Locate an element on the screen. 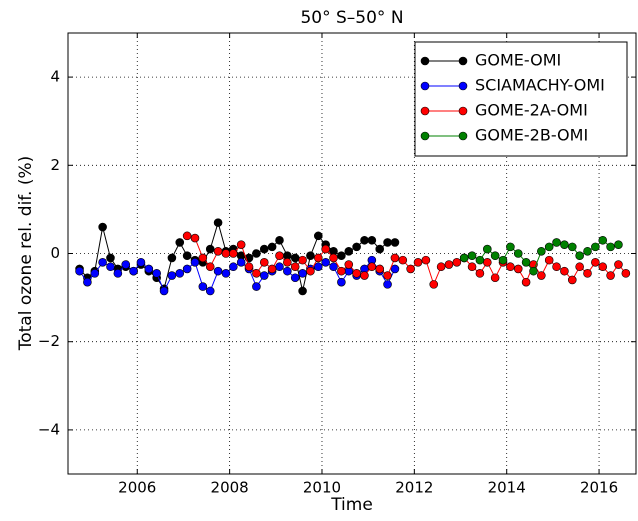 This screenshot has width=638, height=521. x-tick-label: 2008 is located at coordinates (230, 488).